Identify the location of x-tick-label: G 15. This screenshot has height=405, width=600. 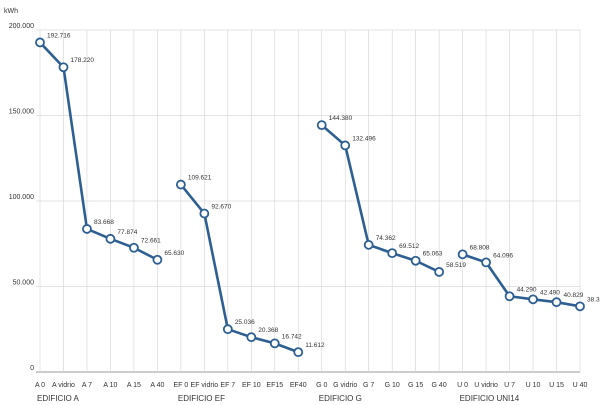
(415, 385).